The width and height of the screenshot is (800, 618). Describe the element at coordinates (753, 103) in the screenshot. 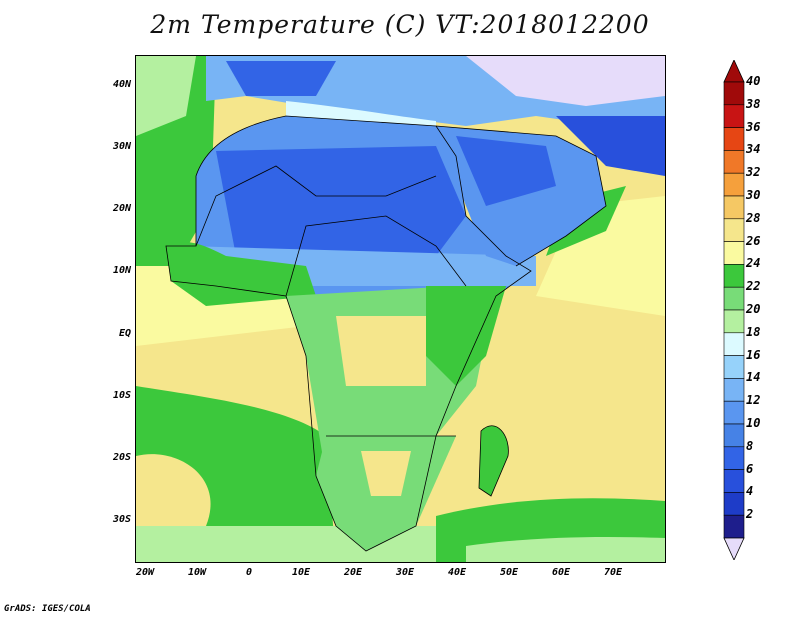

I see `colorbar-level-label: 38` at that location.